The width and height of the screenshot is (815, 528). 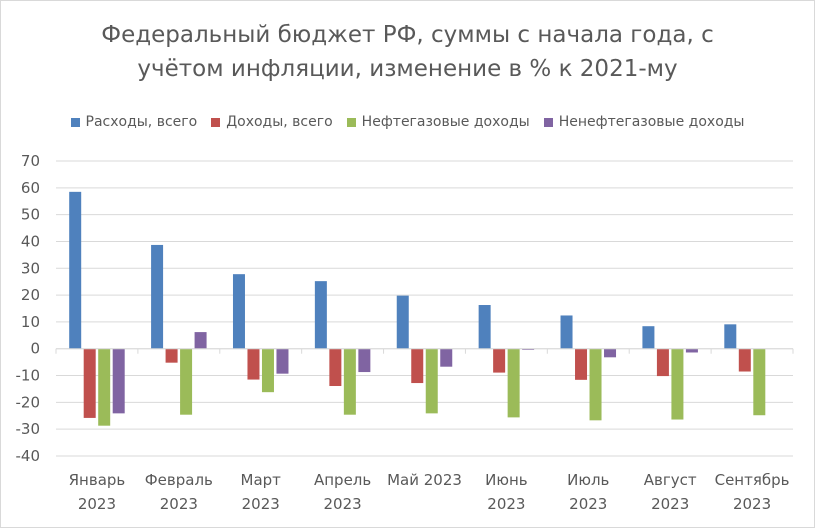 What do you see at coordinates (670, 480) in the screenshot?
I see `x-tick-label: Август` at bounding box center [670, 480].